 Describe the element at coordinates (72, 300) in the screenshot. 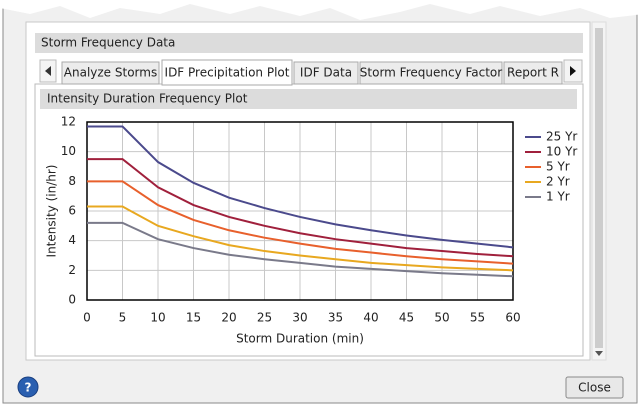

I see `y-tick-label: 0` at that location.